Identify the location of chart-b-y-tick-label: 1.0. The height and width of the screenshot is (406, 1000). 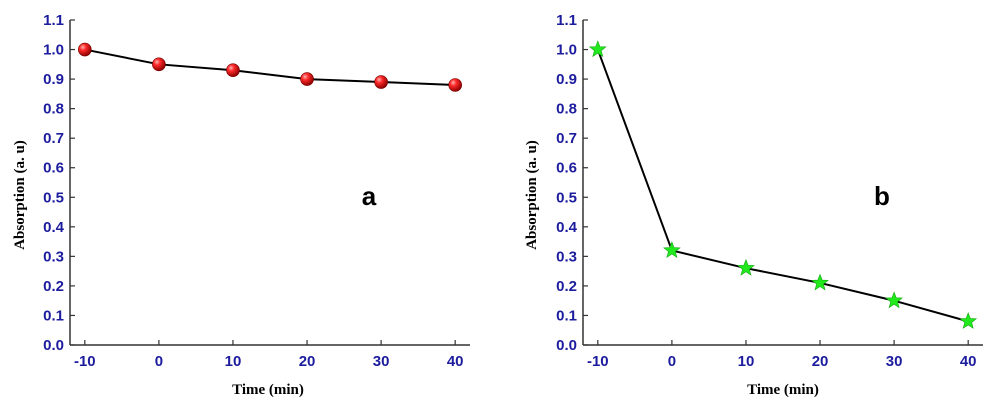
(566, 50).